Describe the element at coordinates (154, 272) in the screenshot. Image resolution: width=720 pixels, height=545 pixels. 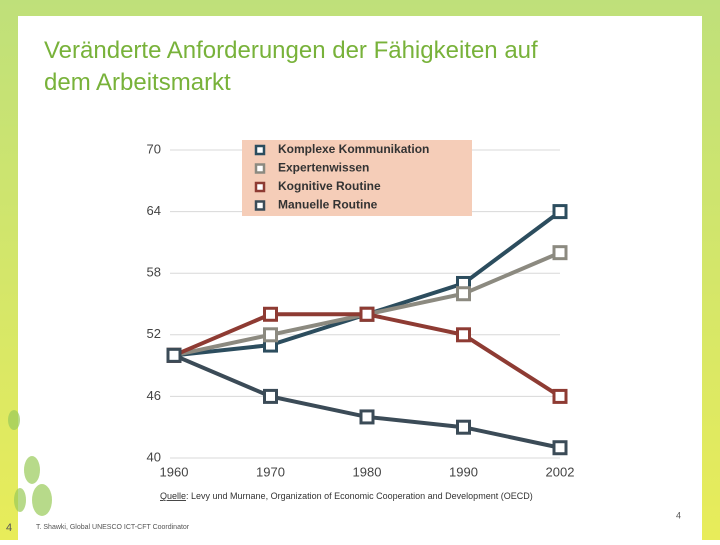
I see `y-tick-label: 58` at that location.